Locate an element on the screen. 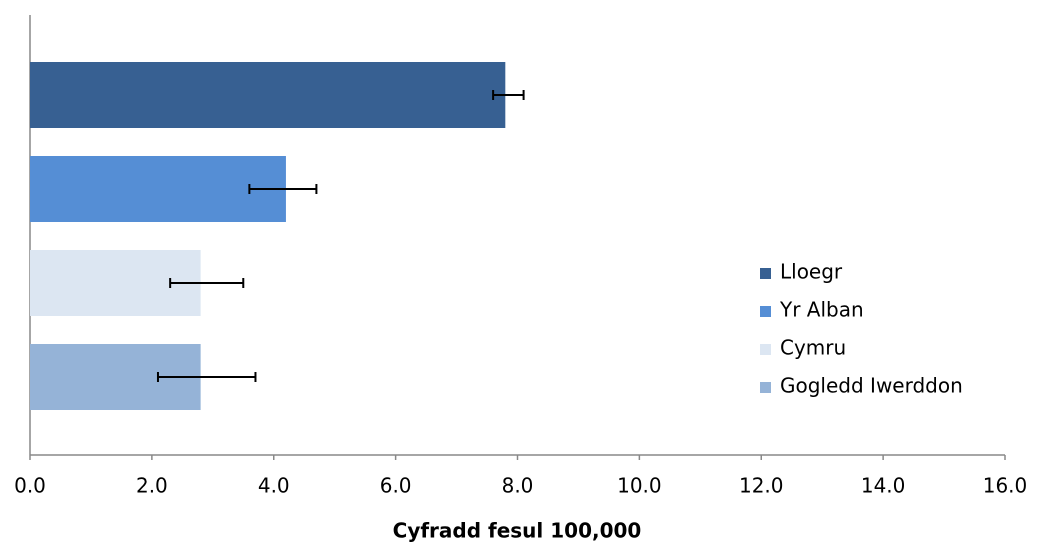 The width and height of the screenshot is (1039, 545). x-tick-label: 6.0 is located at coordinates (396, 486).